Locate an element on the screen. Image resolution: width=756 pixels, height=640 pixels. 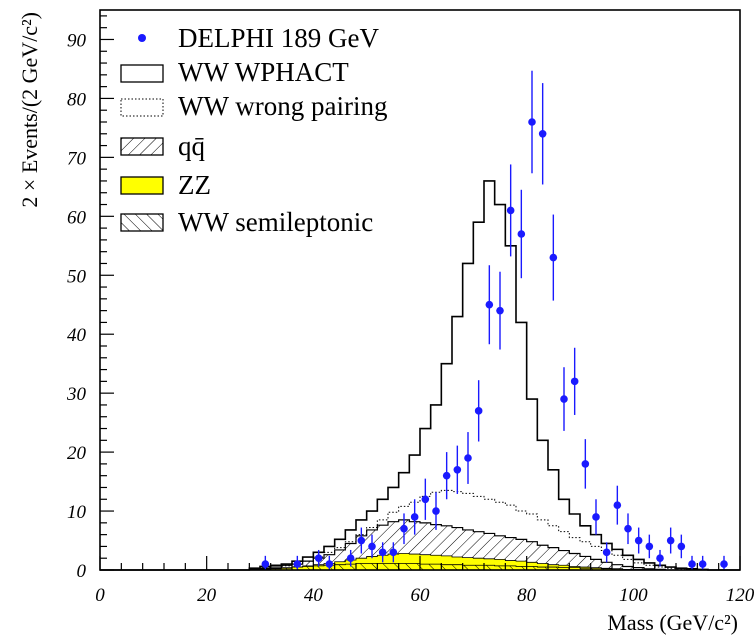
x-tick-label: 60 is located at coordinates (421, 595).